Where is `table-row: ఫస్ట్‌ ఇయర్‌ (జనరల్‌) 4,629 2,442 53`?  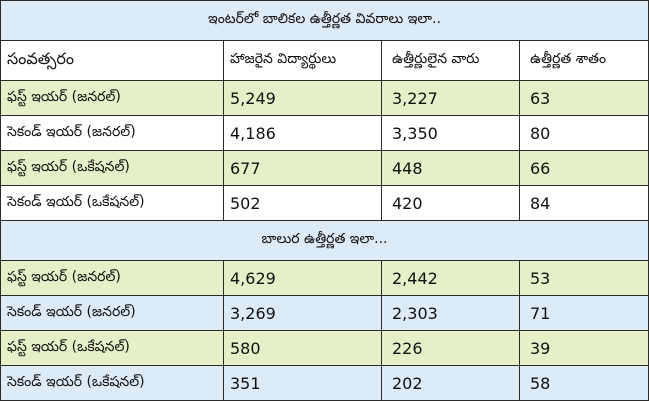
table-row: ఫస్ట్‌ ఇయర్‌ (జనరల్‌) 4,629 2,442 53 is located at coordinates (324, 278).